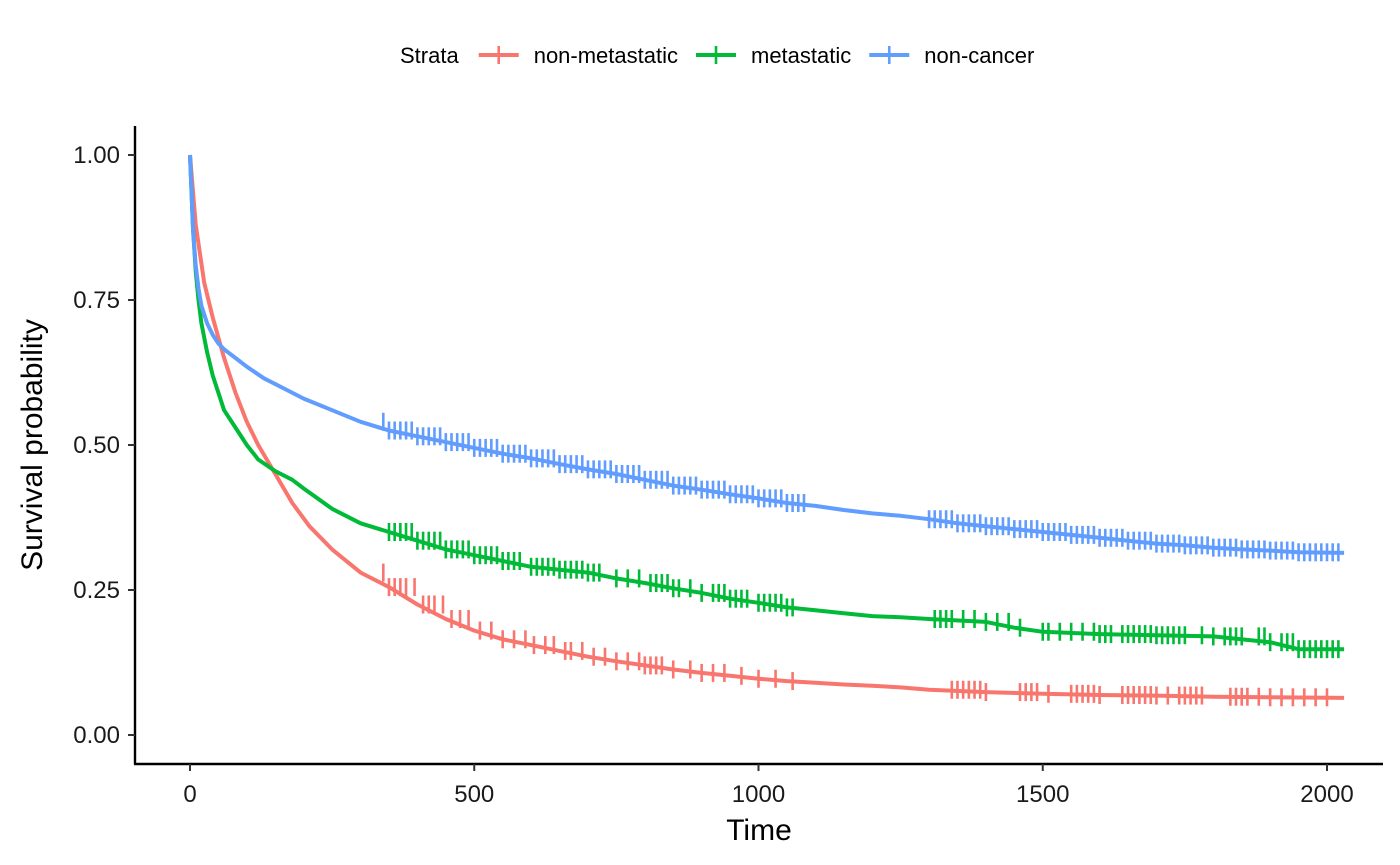 This screenshot has height=865, width=1400. I want to click on x-tick-label: 1500, so click(1042, 794).